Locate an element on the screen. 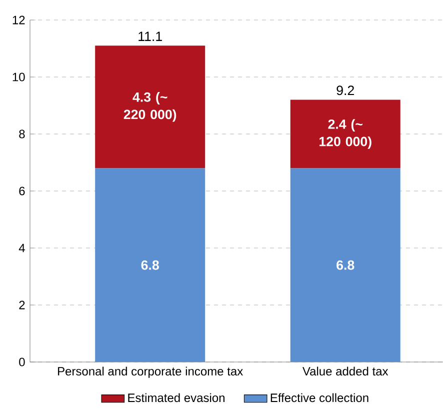 The image size is (443, 419). data-label: 2.4 (~ 120 000) is located at coordinates (346, 134).